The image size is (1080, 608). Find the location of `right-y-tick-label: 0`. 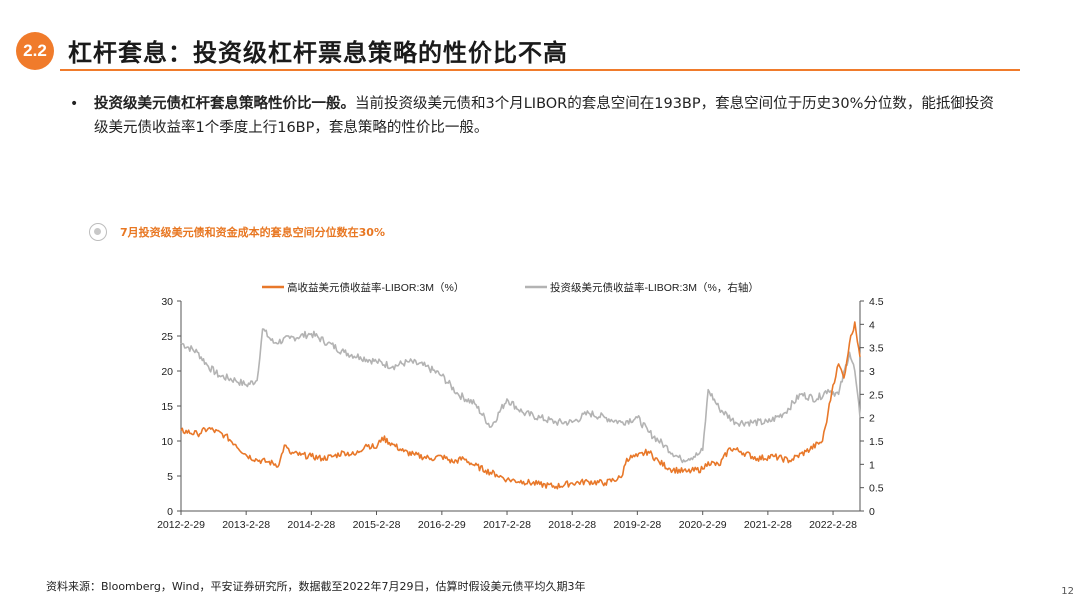

right-y-tick-label: 0 is located at coordinates (872, 512).